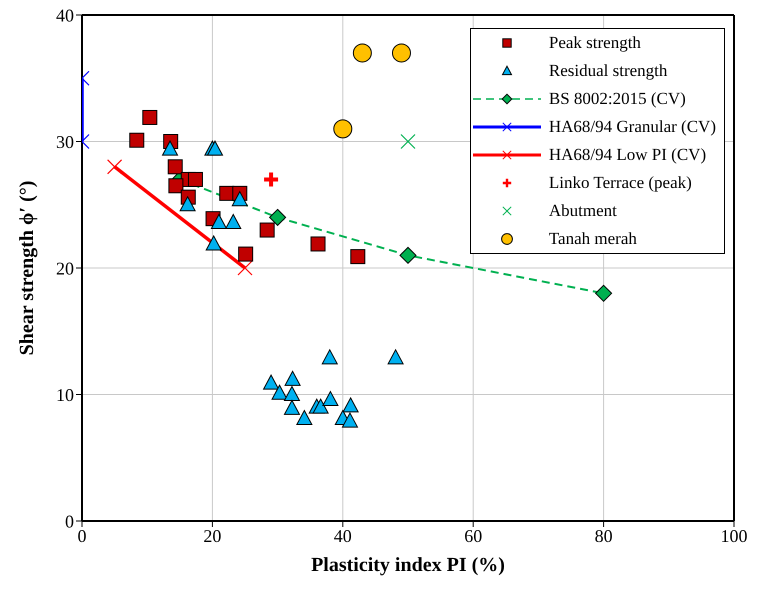 This screenshot has width=767, height=601. What do you see at coordinates (608, 71) in the screenshot?
I see `legend-label: Residual strength` at bounding box center [608, 71].